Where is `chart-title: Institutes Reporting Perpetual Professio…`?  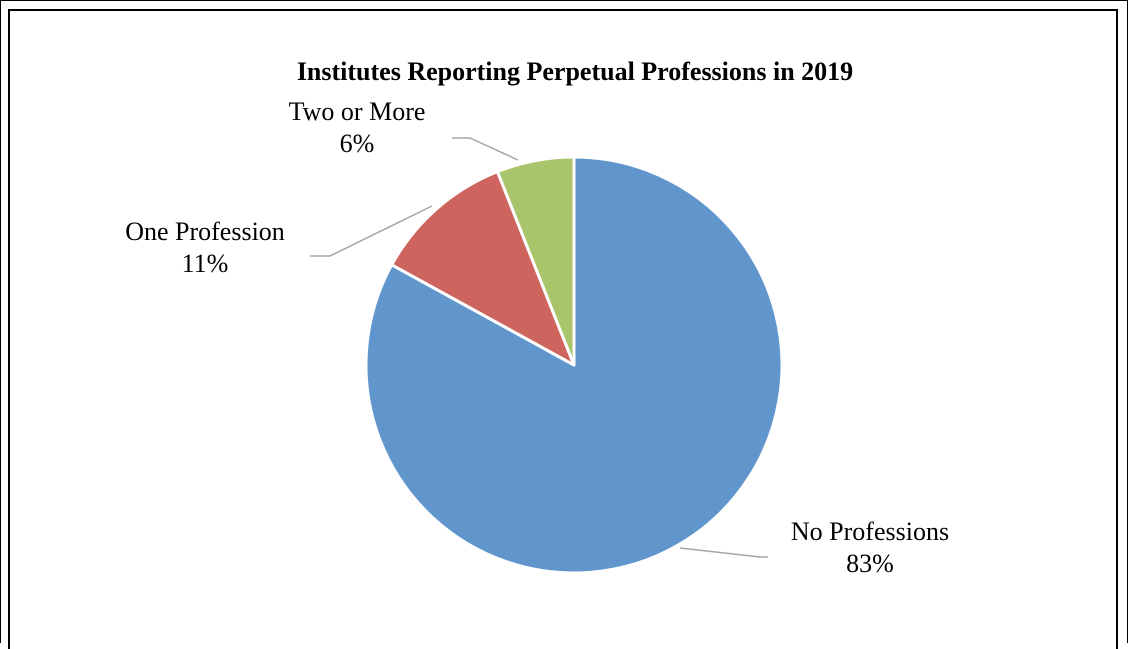
chart-title: Institutes Reporting Perpetual Professio… is located at coordinates (575, 71).